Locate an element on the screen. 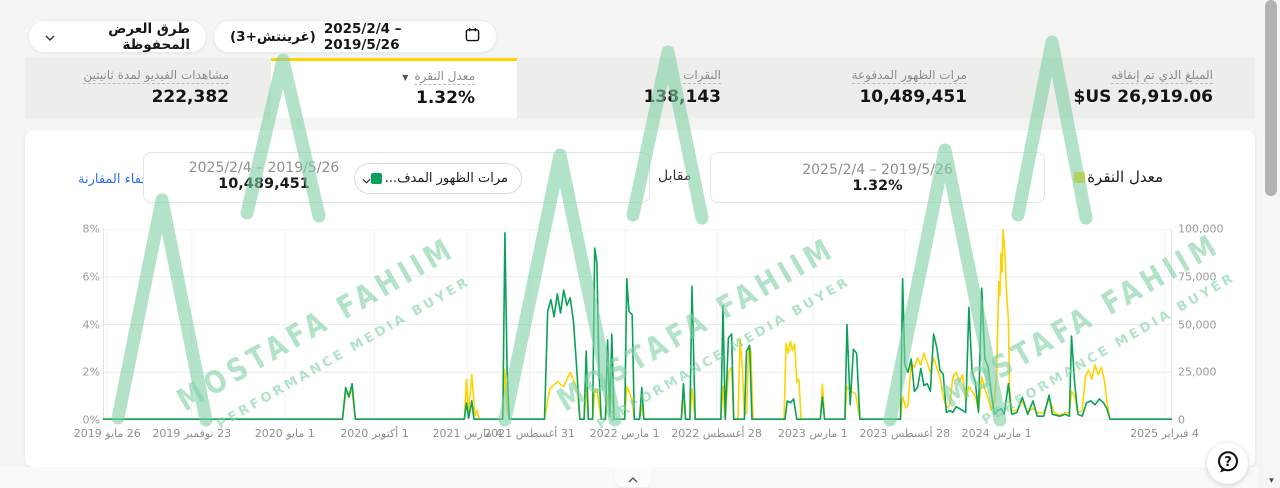 This screenshot has width=1280, height=488. x-axis-label: 4 مارس 2021 is located at coordinates (467, 433).